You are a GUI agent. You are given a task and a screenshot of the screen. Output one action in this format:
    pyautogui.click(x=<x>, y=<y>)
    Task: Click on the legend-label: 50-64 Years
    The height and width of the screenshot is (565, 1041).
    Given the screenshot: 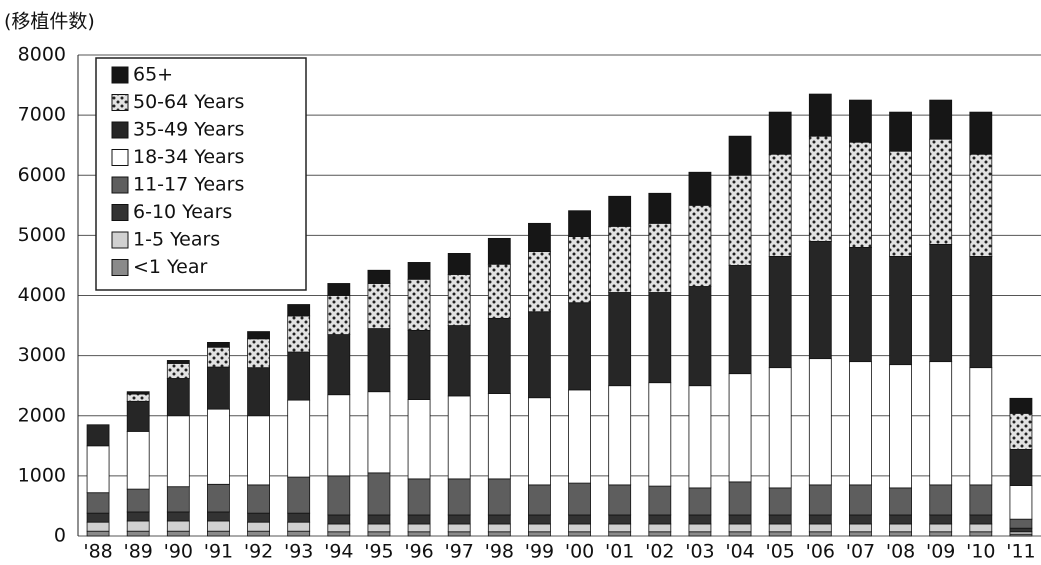 What is the action you would take?
    pyautogui.click(x=188, y=102)
    